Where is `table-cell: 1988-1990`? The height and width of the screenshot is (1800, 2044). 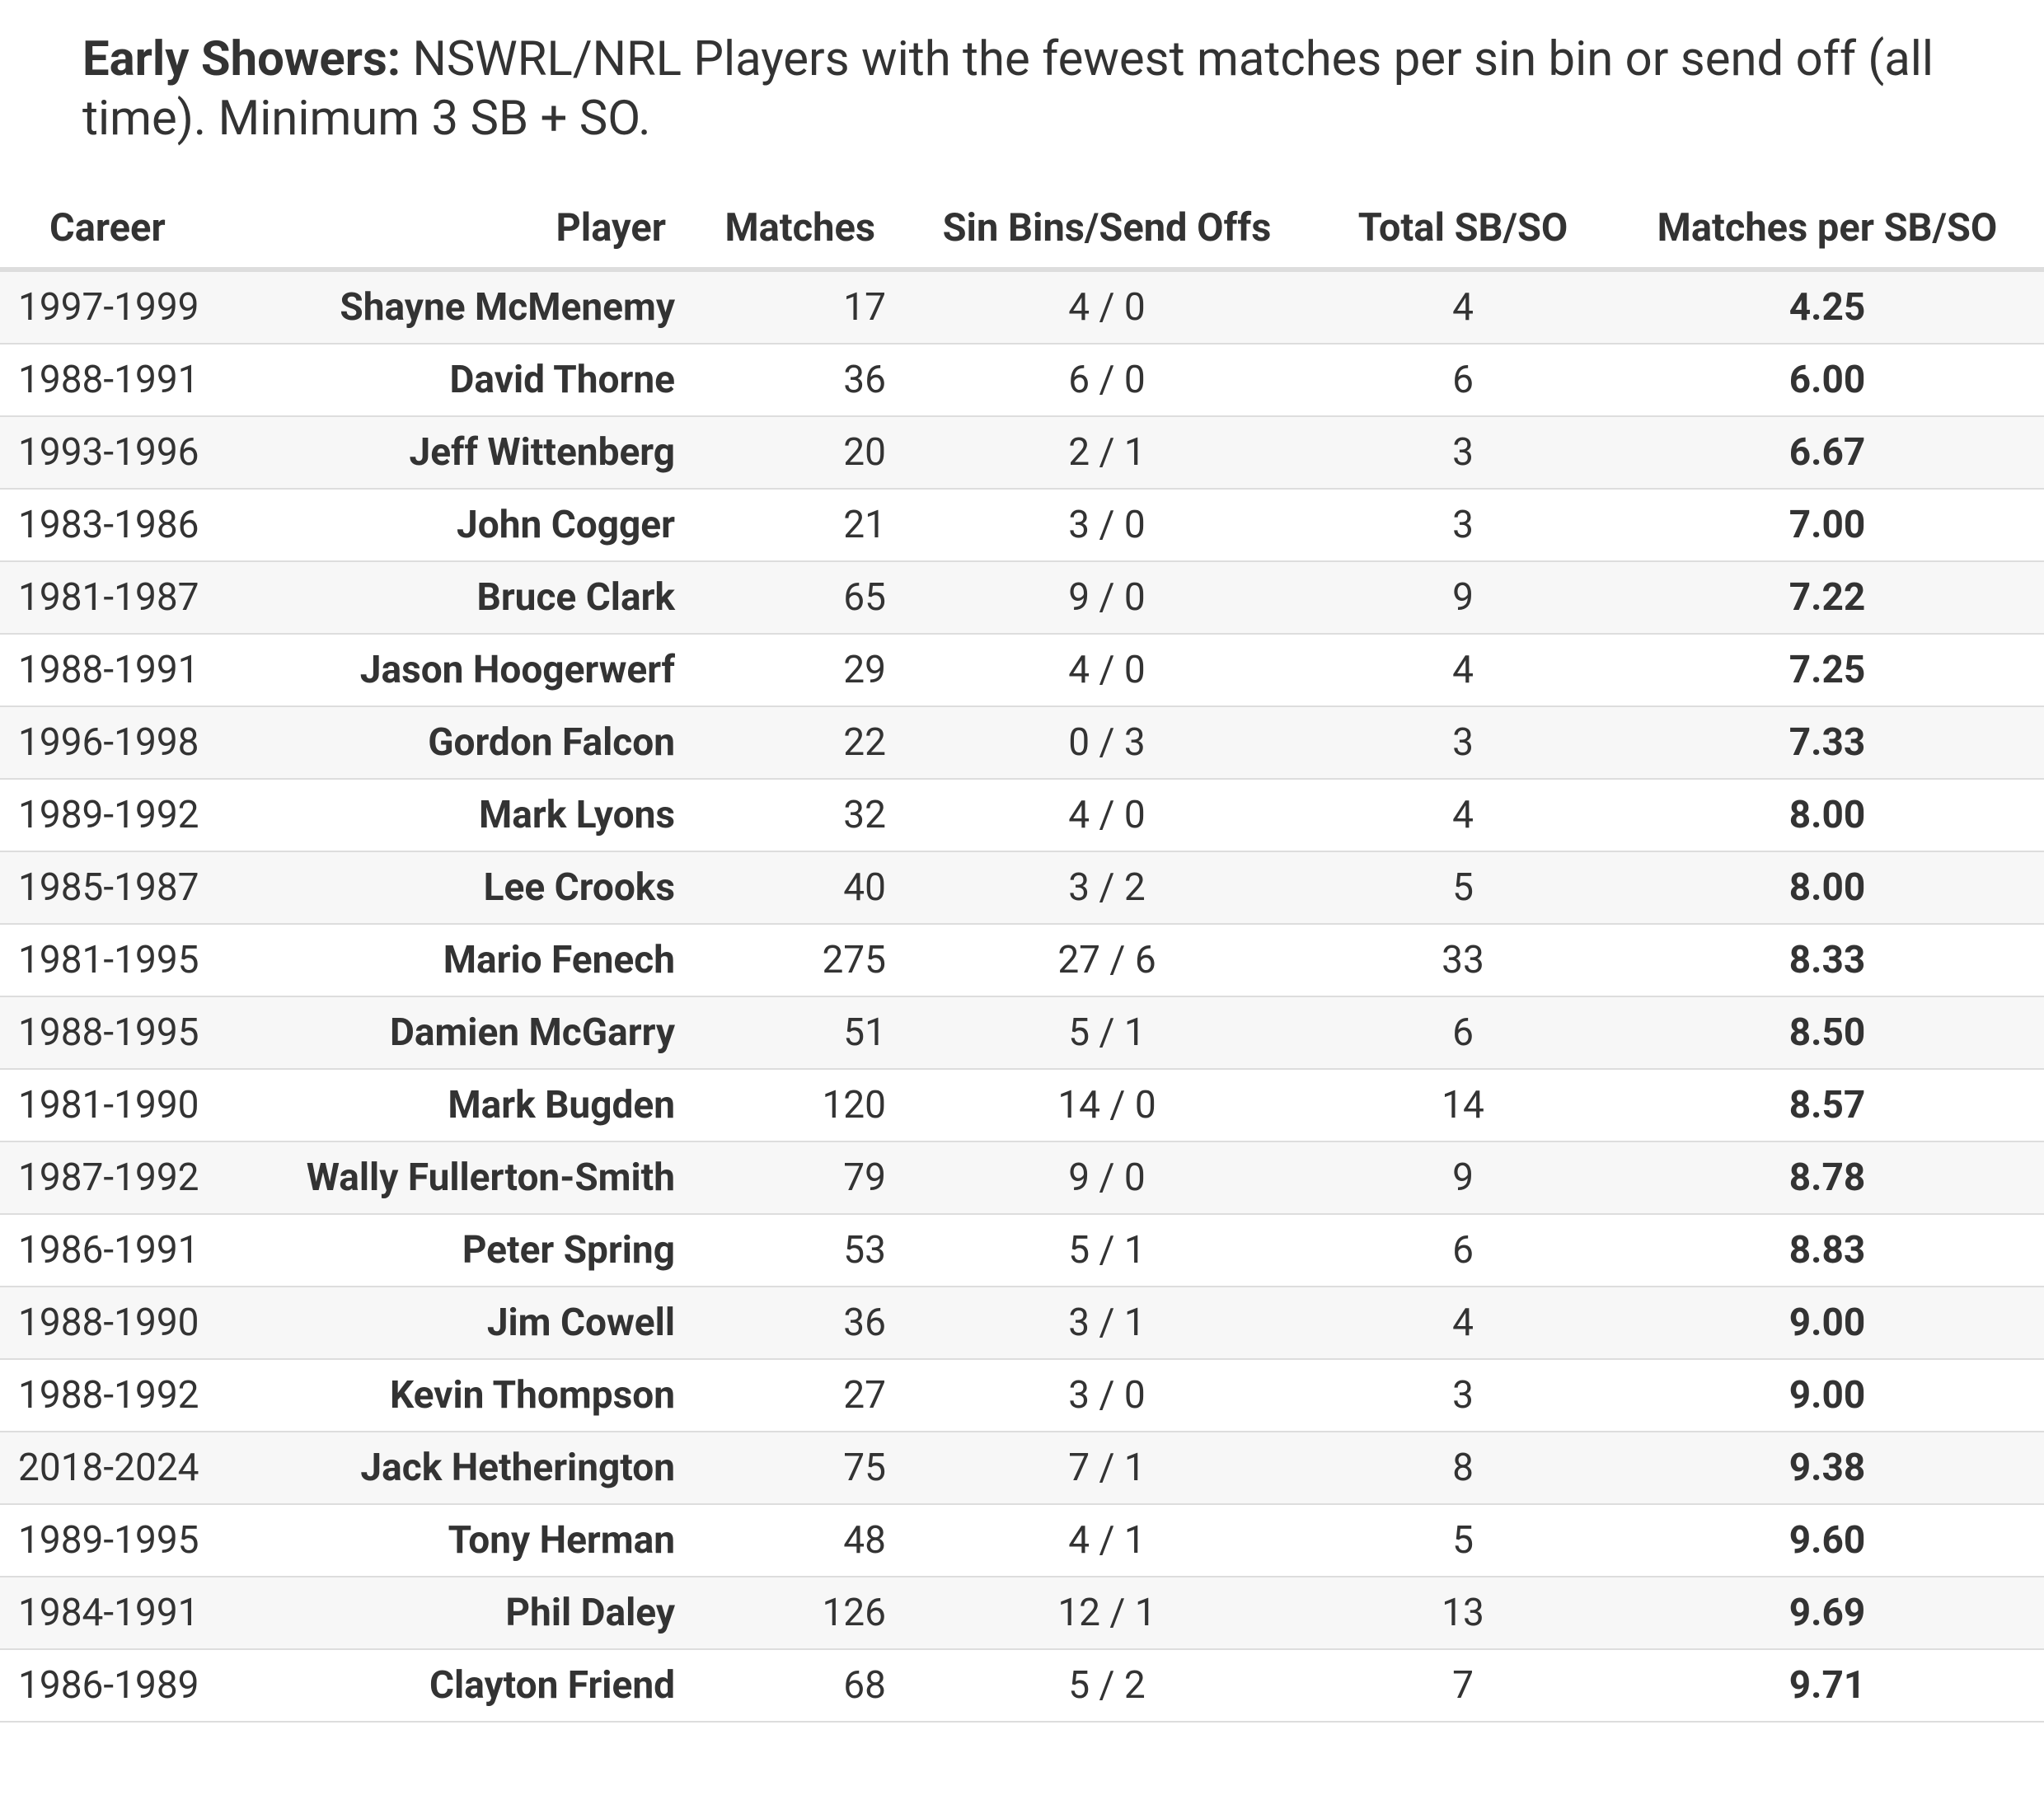
table-cell: 1988-1990 is located at coordinates (128, 1323).